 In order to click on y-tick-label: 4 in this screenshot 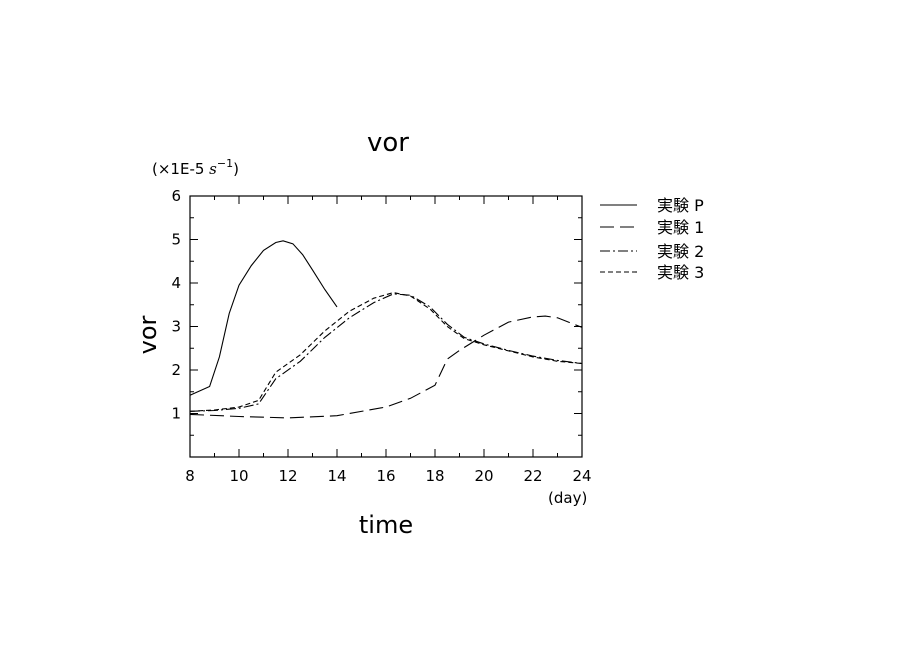, I will do `click(176, 283)`.